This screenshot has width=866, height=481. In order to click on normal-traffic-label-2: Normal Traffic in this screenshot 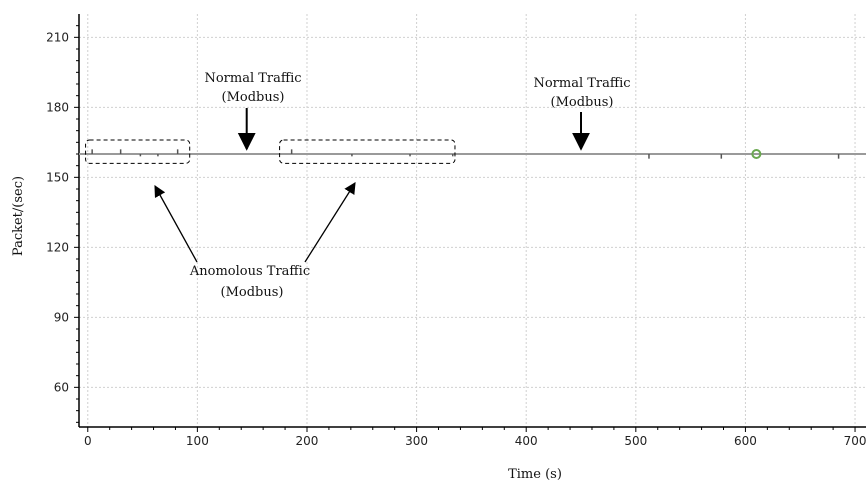, I will do `click(581, 83)`.